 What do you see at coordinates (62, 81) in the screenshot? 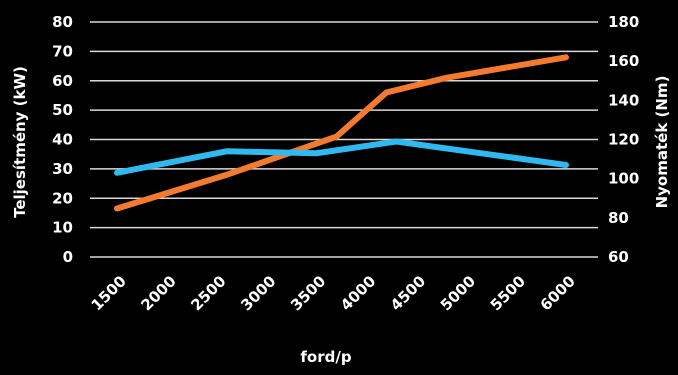
I see `y-left-tick-label: 60` at bounding box center [62, 81].